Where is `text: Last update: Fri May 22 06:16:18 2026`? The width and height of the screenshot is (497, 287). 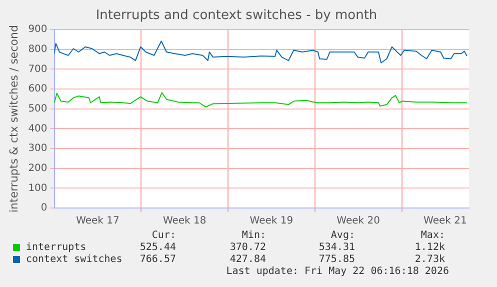 text: Last update: Fri May 22 06:16:18 2026 is located at coordinates (337, 271).